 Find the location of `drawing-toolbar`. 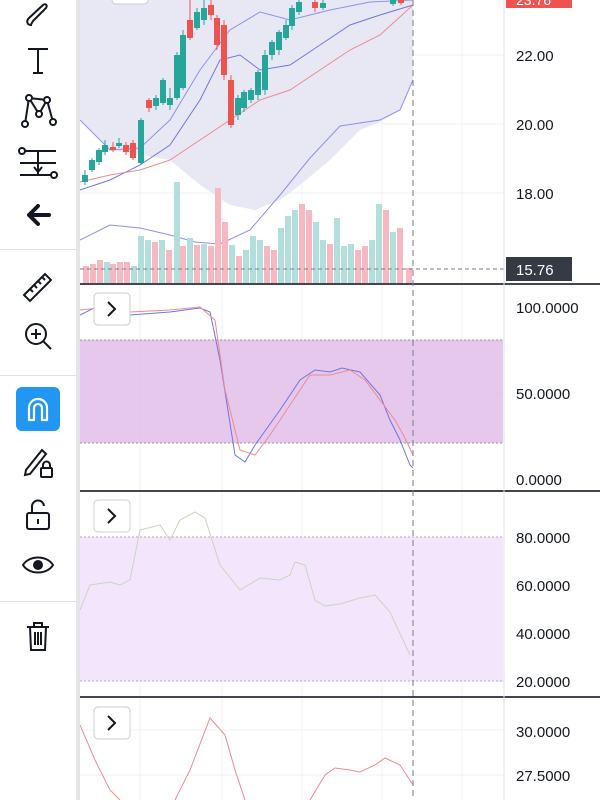

drawing-toolbar is located at coordinates (38, 400).